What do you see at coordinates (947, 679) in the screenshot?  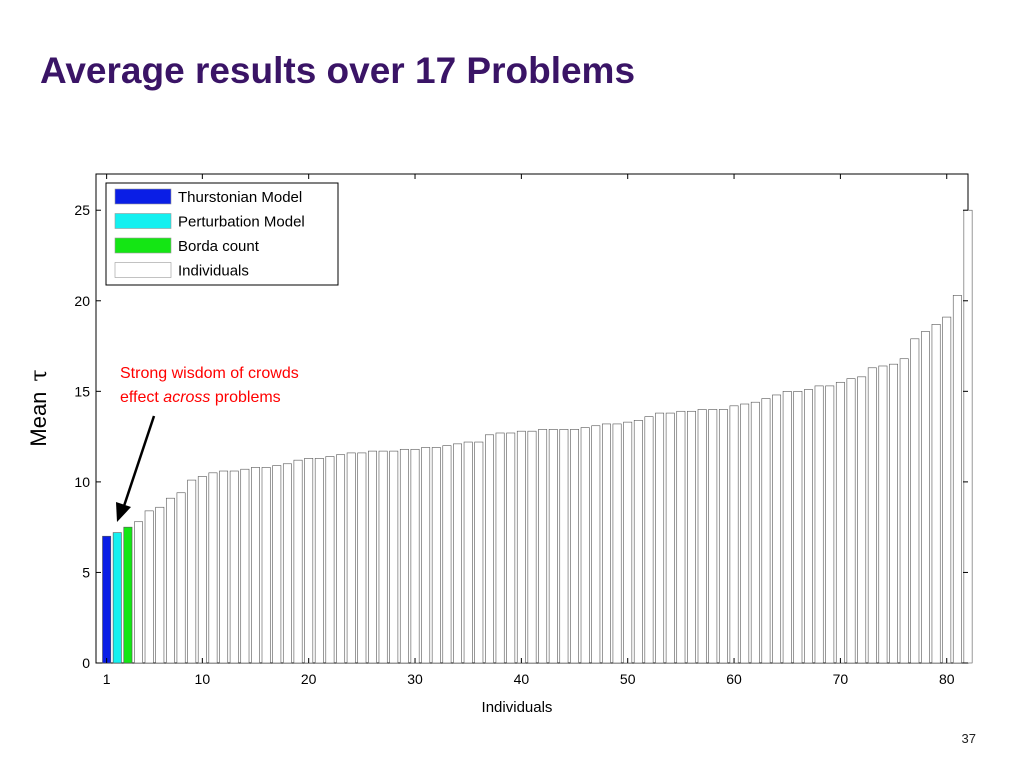 I see `x-tick-label-80: 80` at bounding box center [947, 679].